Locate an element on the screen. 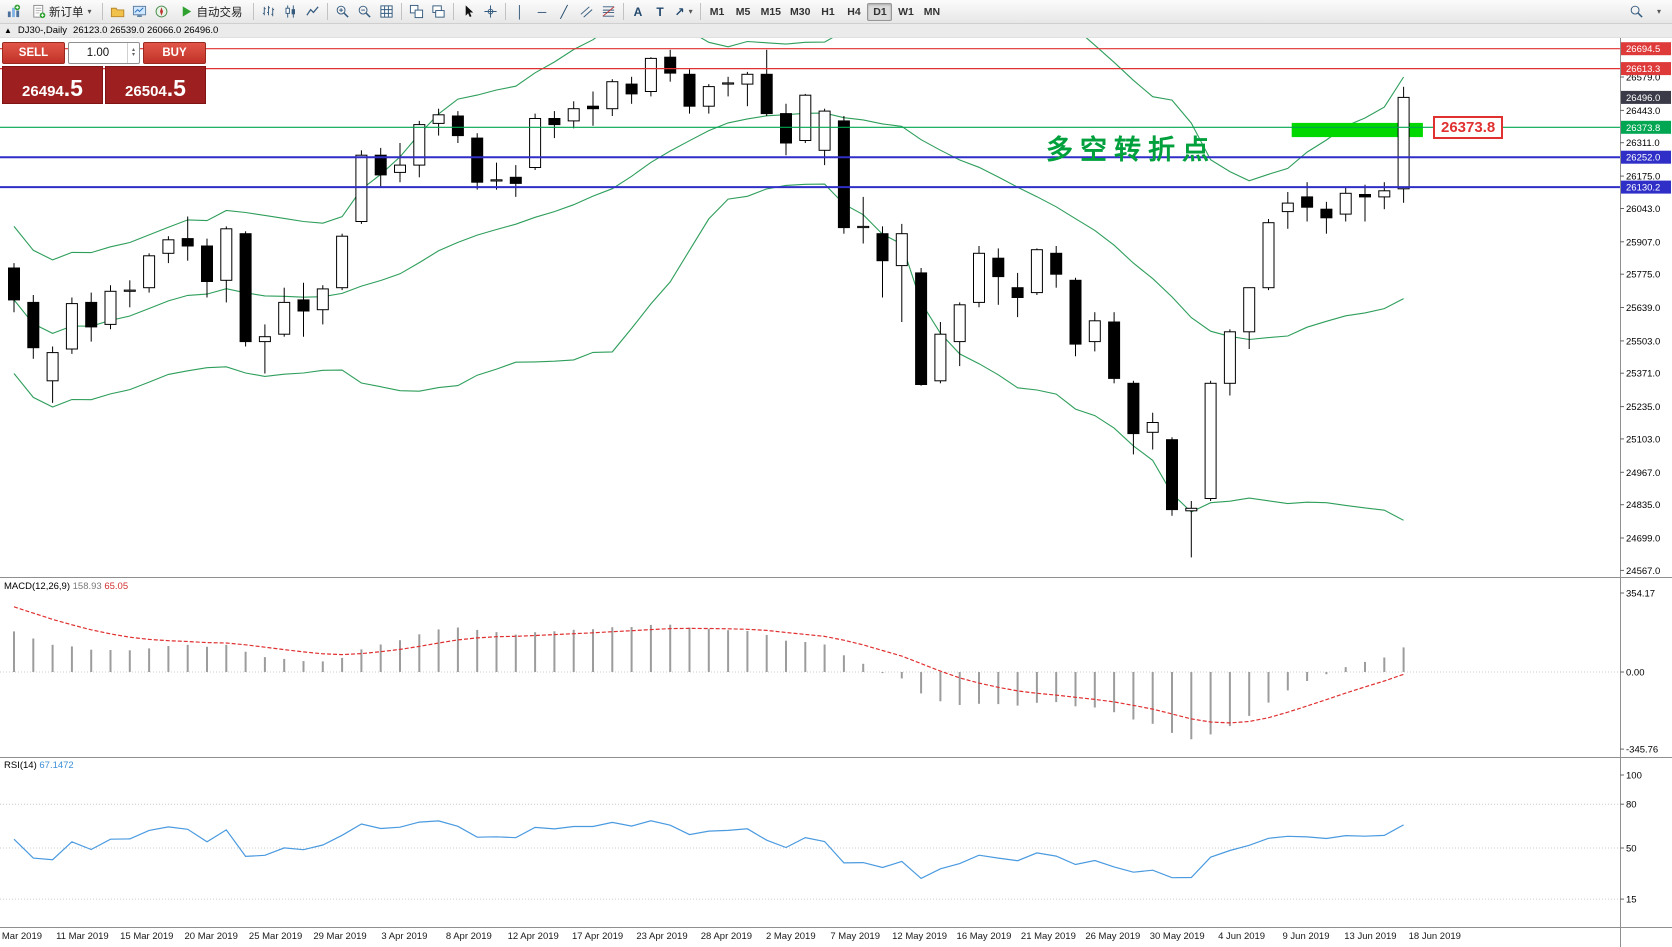 The height and width of the screenshot is (947, 1672). vertical-line-icon: │ is located at coordinates (520, 11).